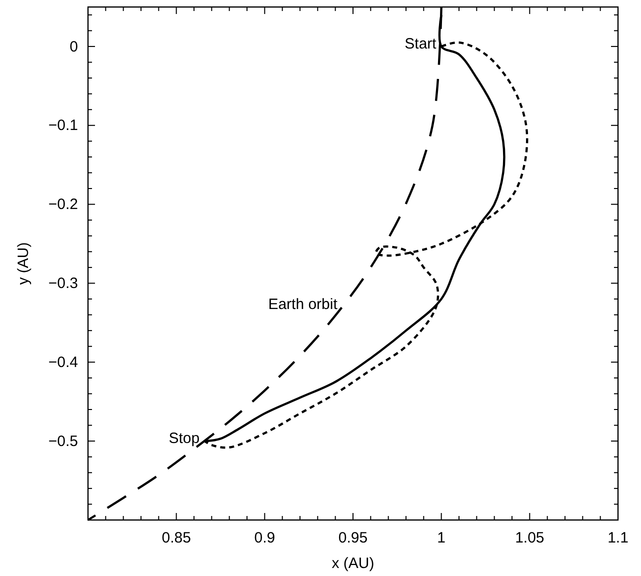  I want to click on y-tick-label: −0.2, so click(63, 205).